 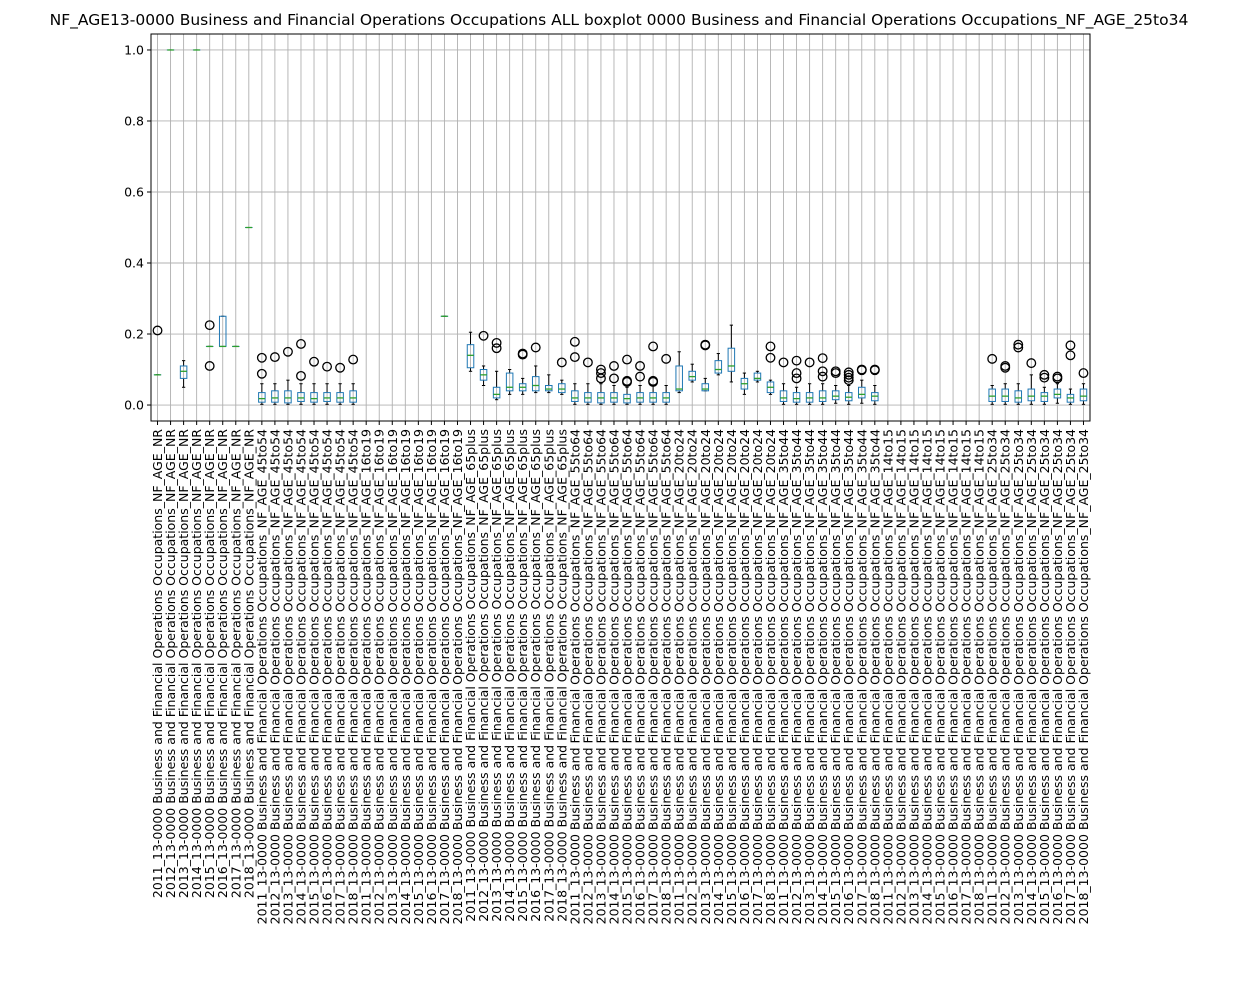 What do you see at coordinates (134, 334) in the screenshot?
I see `y-tick-label: 0.2` at bounding box center [134, 334].